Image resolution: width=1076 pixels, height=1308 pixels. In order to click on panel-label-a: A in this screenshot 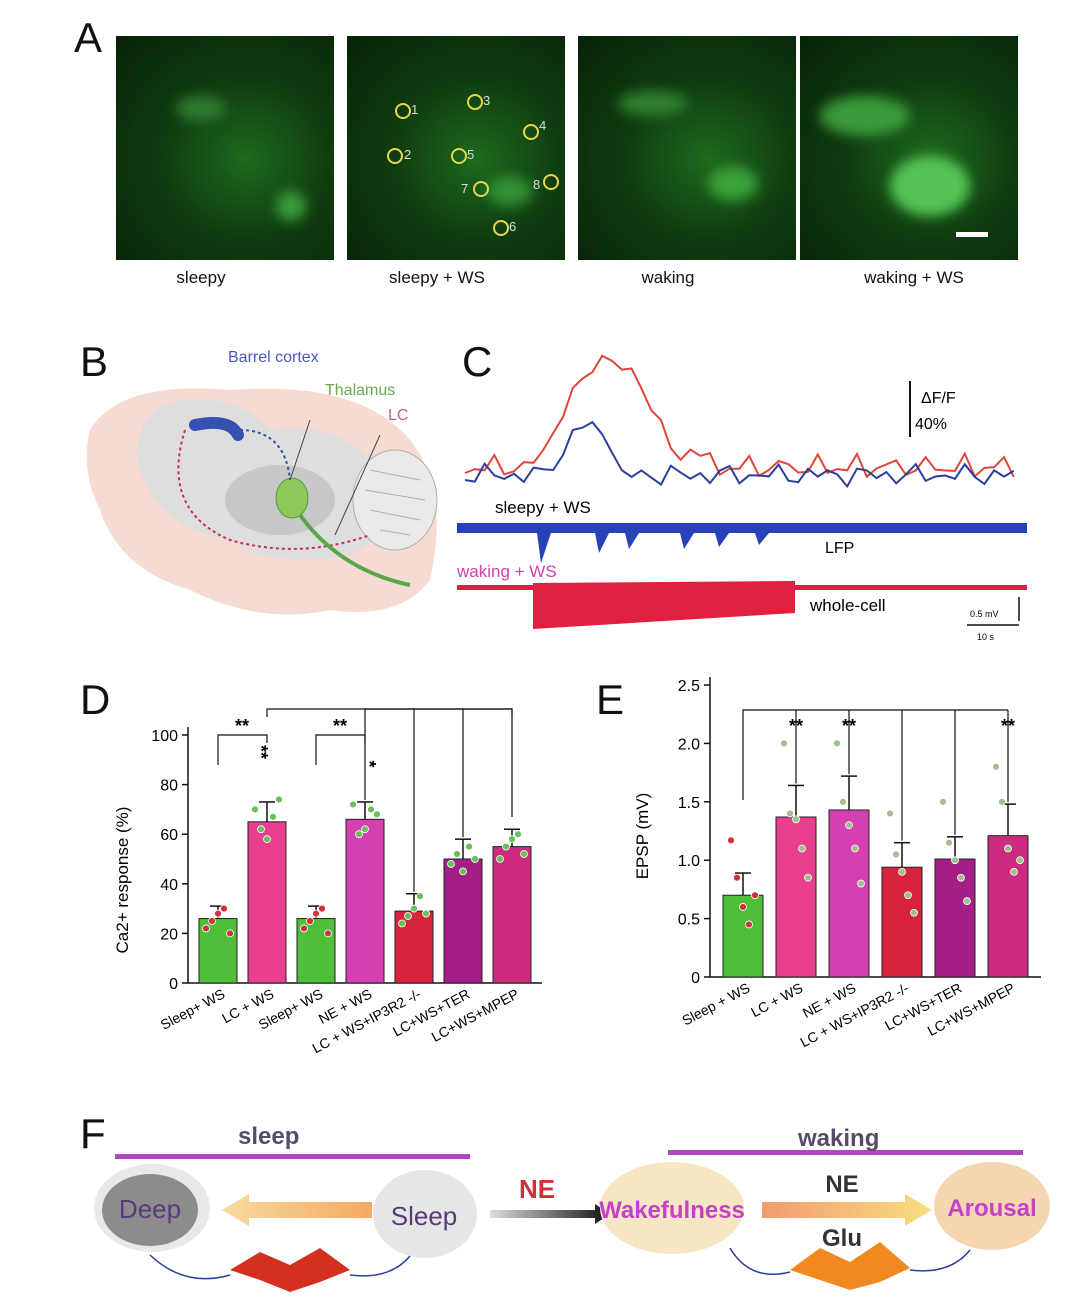, I will do `click(88, 37)`.